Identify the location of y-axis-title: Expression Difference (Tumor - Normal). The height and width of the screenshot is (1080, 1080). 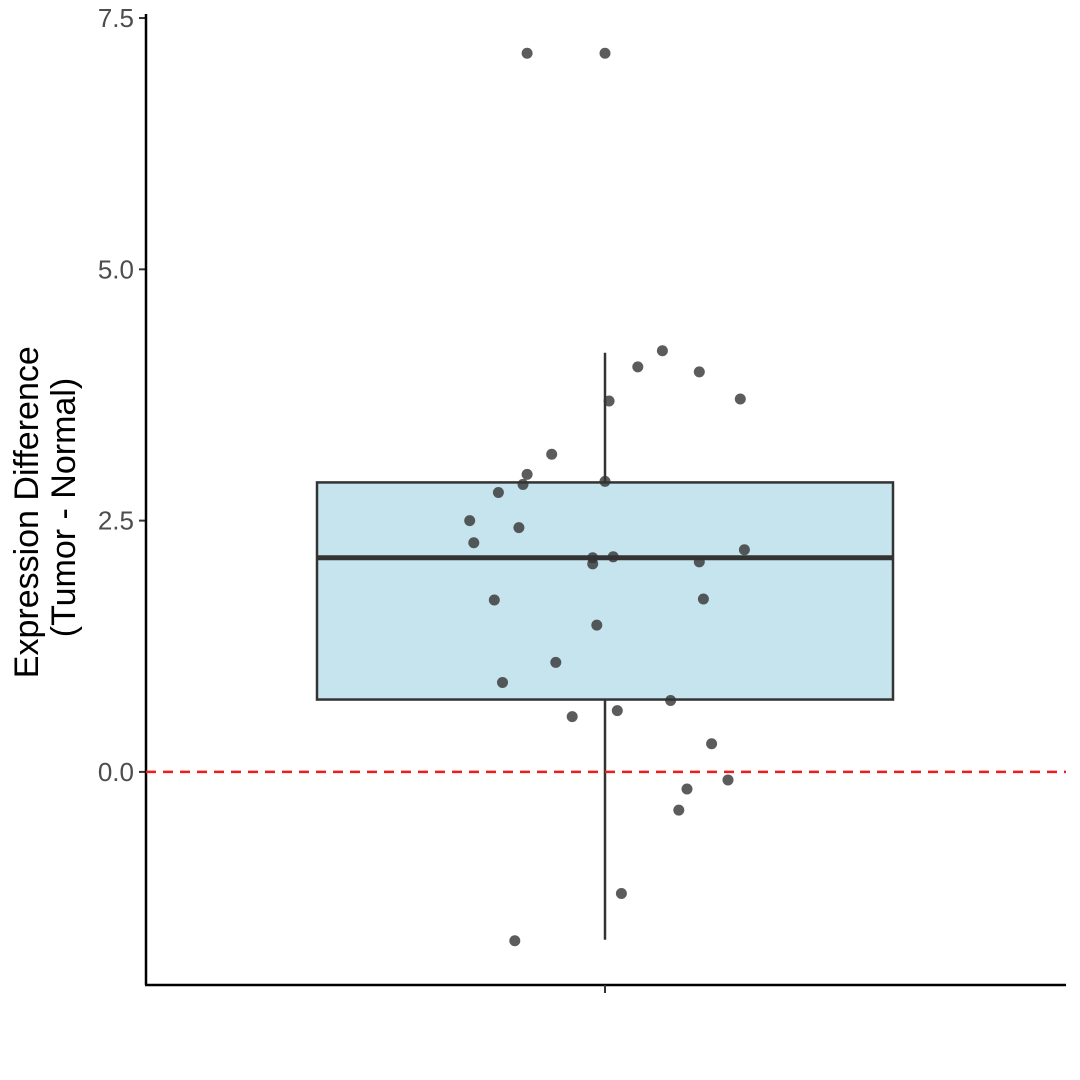
(45, 507).